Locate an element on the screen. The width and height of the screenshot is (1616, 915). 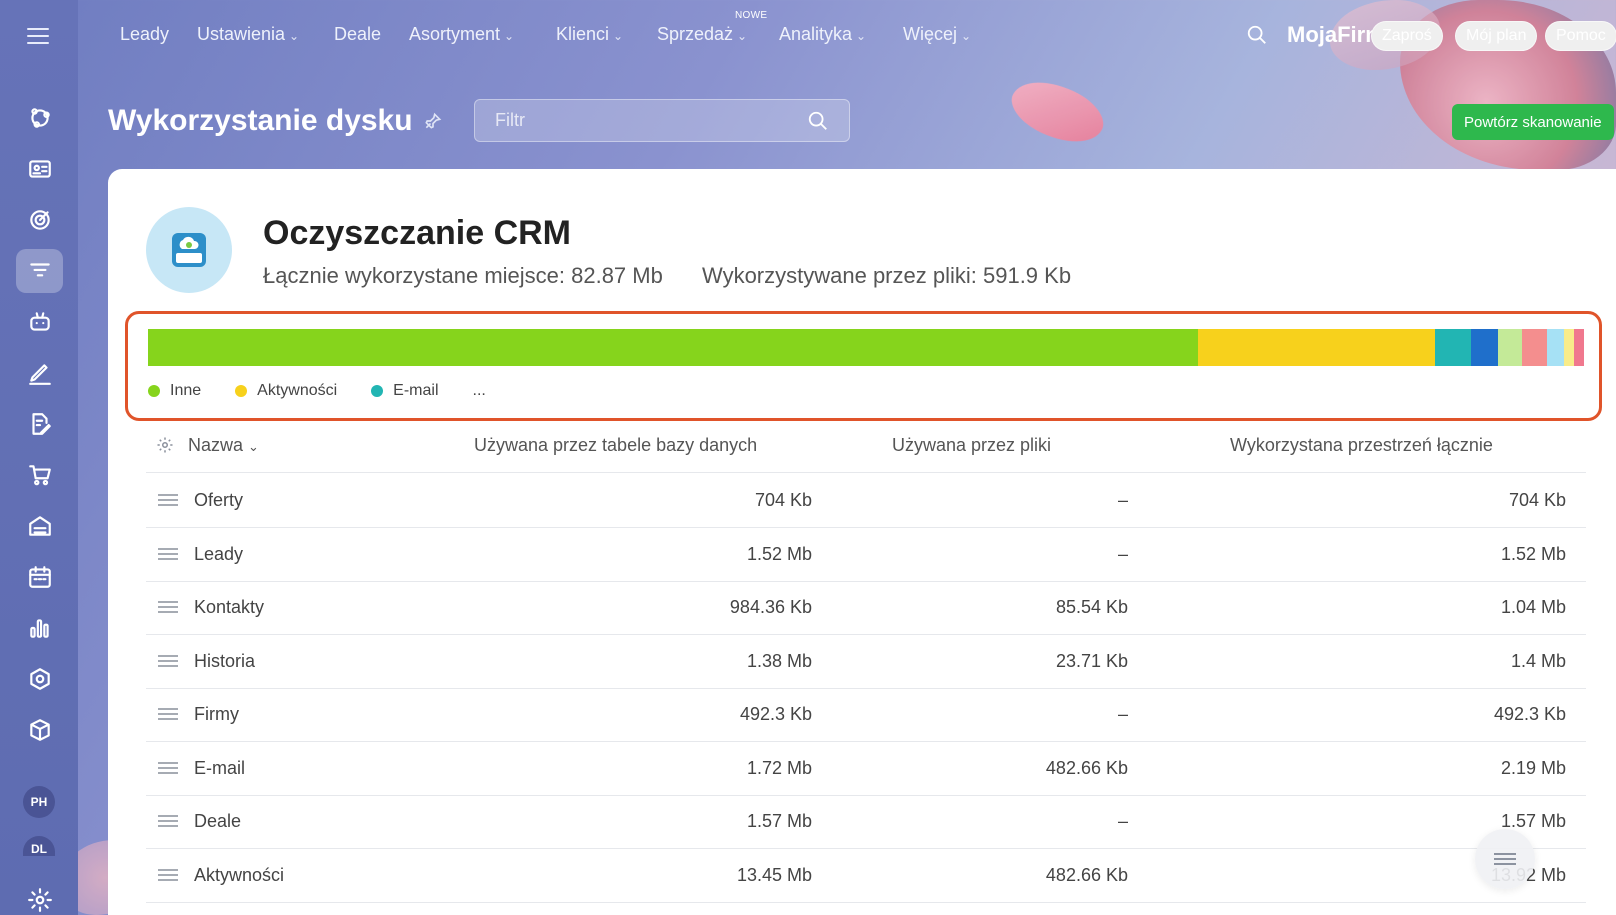
signature-icon is located at coordinates (39, 373).